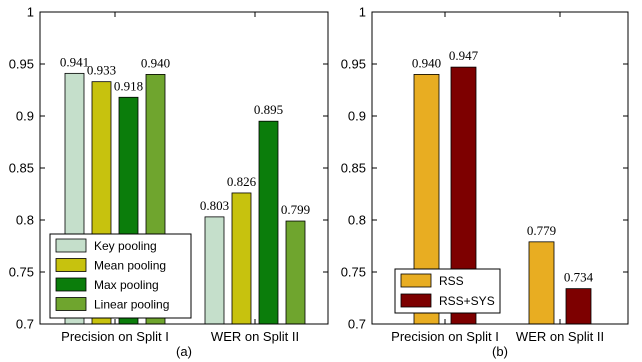 The height and width of the screenshot is (362, 642). I want to click on legend-label: Max pooling, so click(126, 285).